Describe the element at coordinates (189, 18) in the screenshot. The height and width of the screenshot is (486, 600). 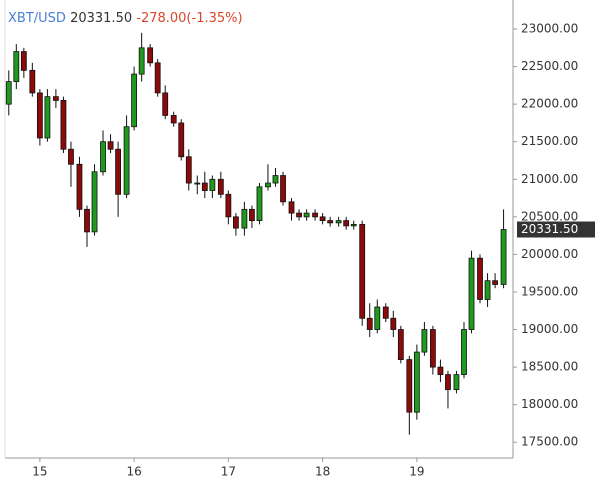
I see `change: -278.00(-1.35%)` at that location.